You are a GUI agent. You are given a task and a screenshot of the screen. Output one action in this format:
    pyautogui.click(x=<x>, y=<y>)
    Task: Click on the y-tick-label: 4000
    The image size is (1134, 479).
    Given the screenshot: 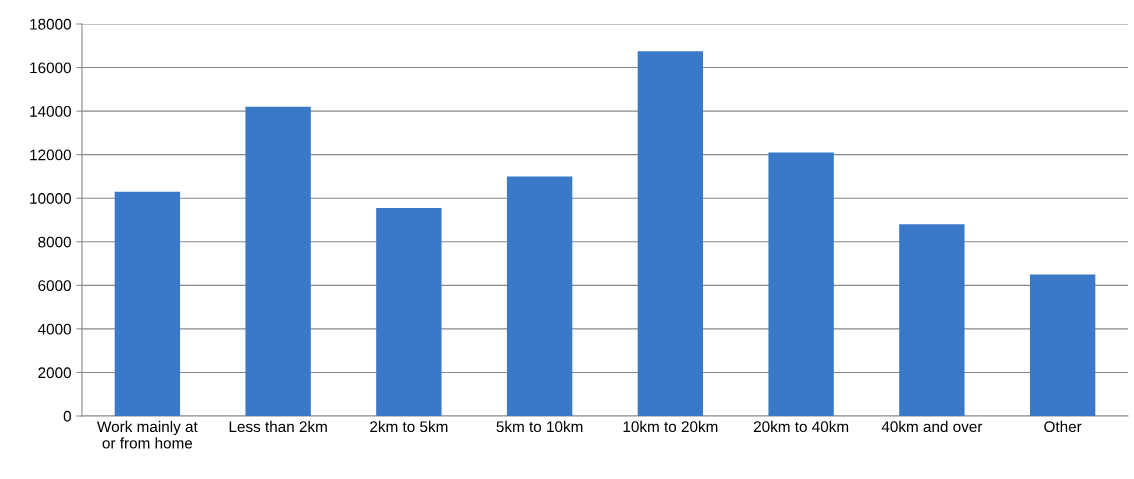 What is the action you would take?
    pyautogui.click(x=54, y=329)
    